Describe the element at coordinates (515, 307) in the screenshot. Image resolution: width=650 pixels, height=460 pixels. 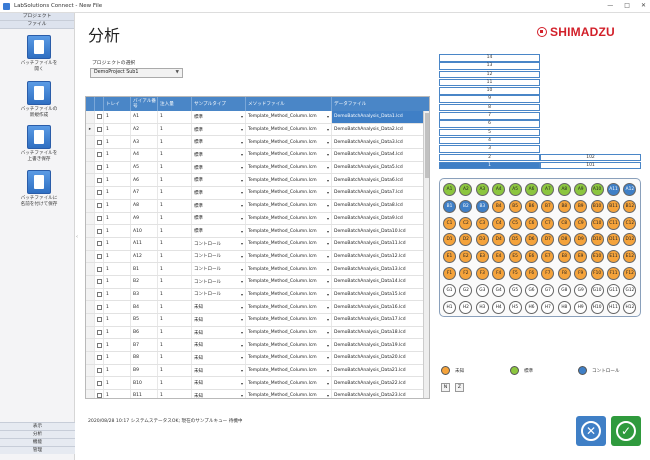
I see `plate-well: H5` at that location.